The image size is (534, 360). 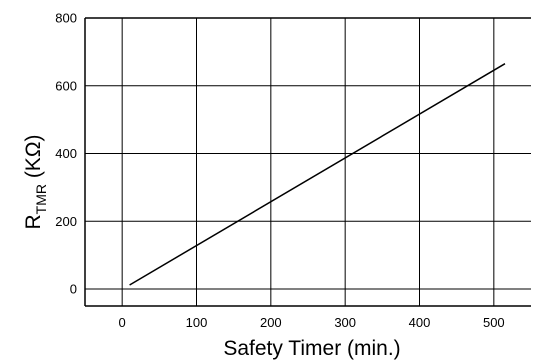 I want to click on x-tick-label: 200, so click(x=271, y=322).